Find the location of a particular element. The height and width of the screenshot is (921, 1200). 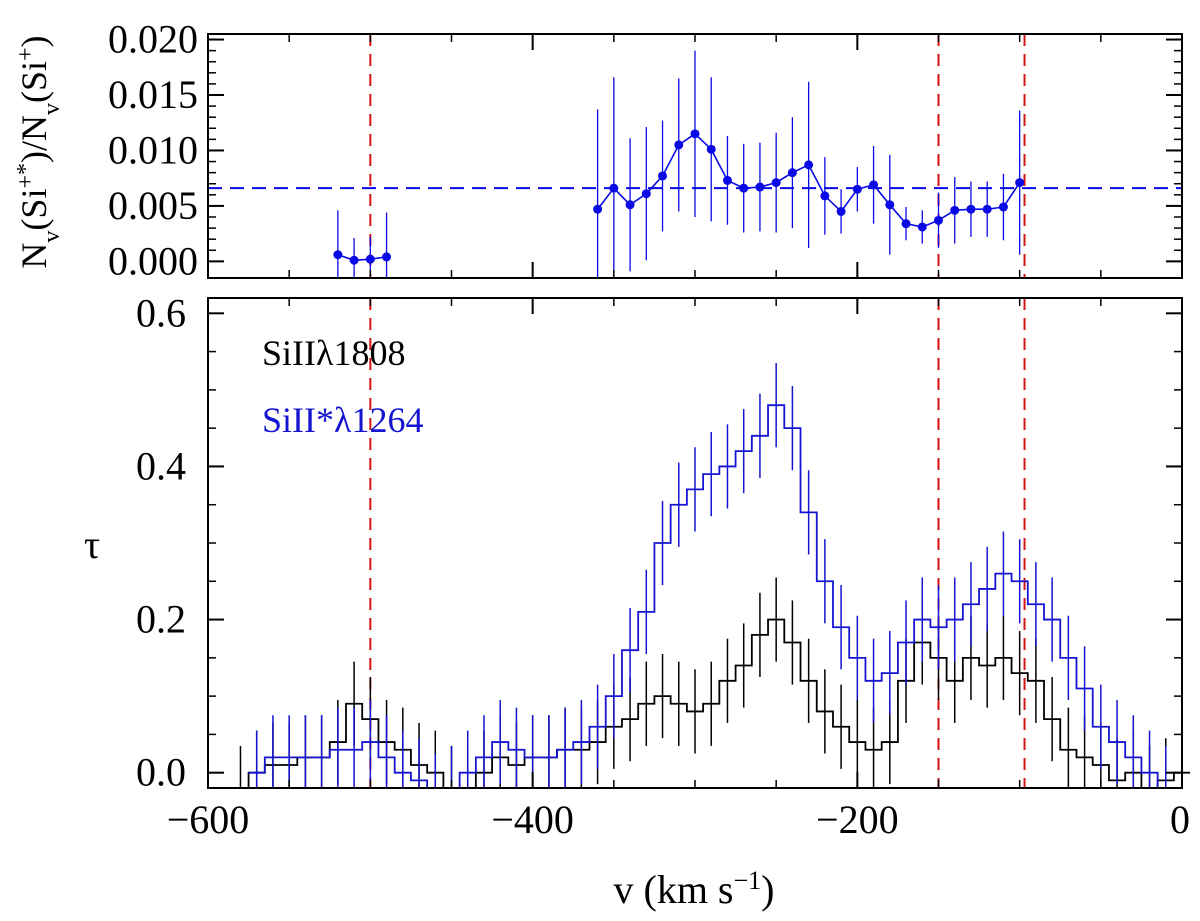

bottom-y-tick-label: 0.6 is located at coordinates (161, 312).